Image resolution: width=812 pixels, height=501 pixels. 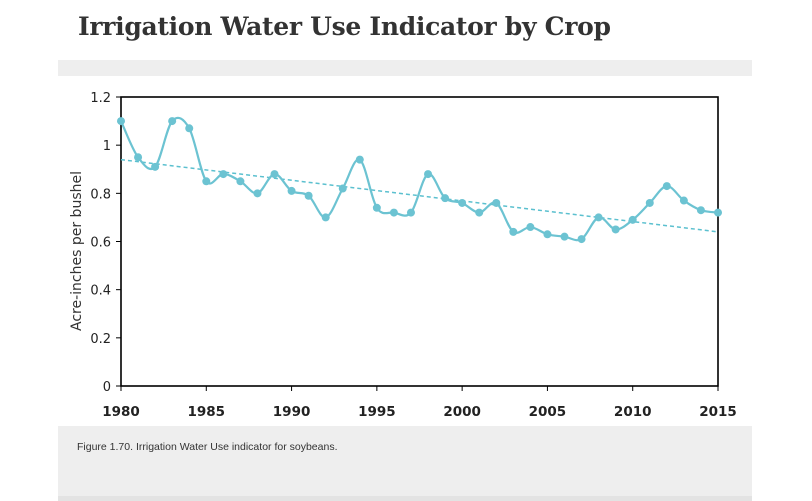 I want to click on x-tick-label: 2000, so click(x=462, y=412).